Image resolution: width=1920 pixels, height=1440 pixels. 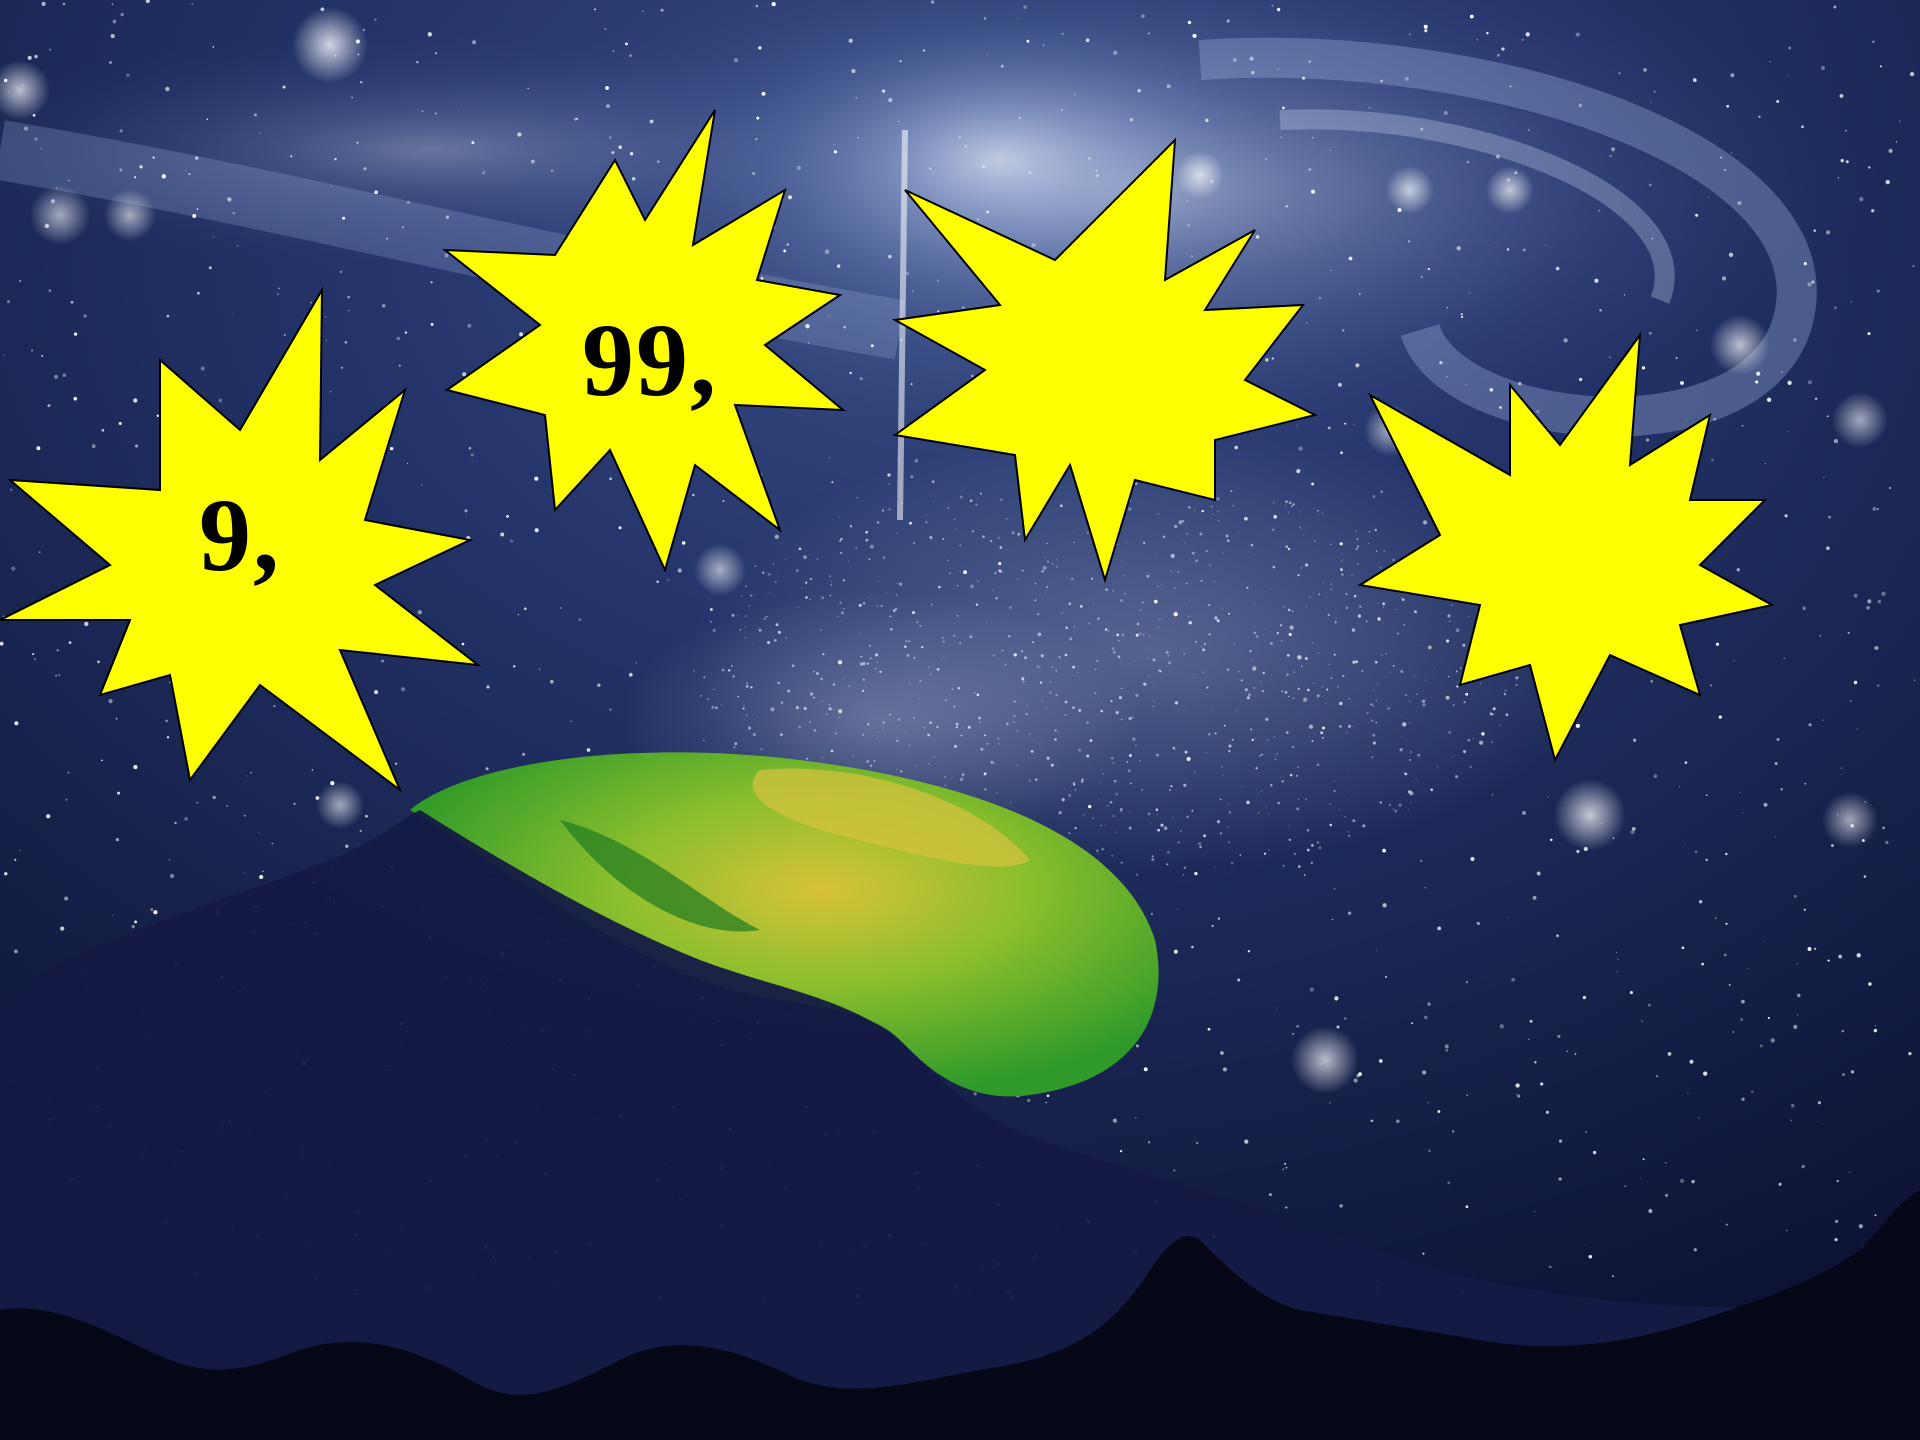 I want to click on starburst-1: 9,, so click(x=241, y=540).